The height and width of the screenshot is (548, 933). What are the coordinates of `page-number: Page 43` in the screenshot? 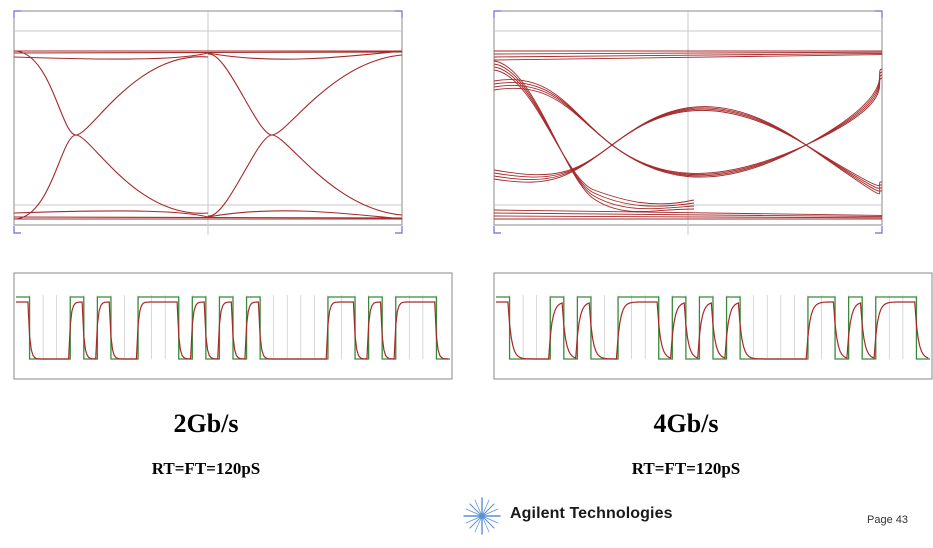 It's located at (887, 520).